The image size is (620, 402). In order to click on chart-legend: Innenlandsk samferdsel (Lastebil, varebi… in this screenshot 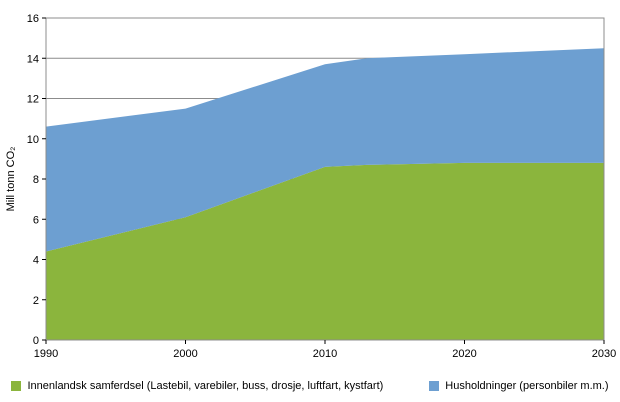, I will do `click(310, 386)`.